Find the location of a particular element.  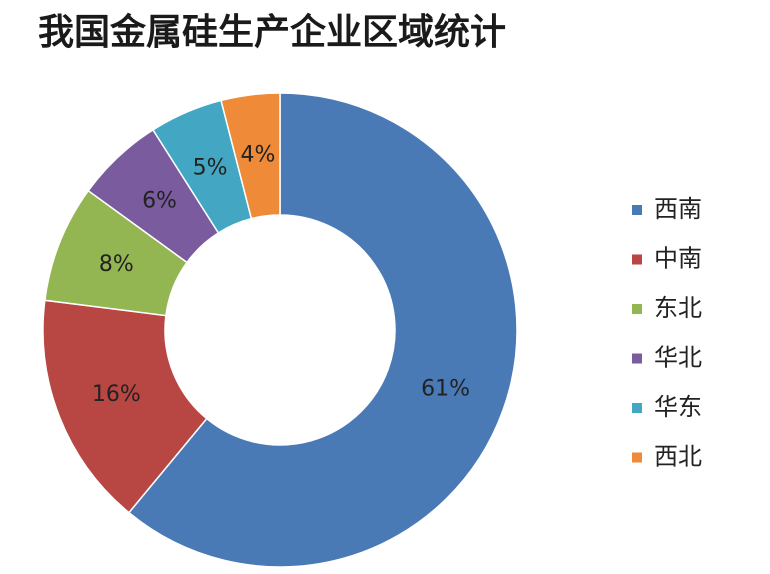

legend-label: 西北 is located at coordinates (678, 457).